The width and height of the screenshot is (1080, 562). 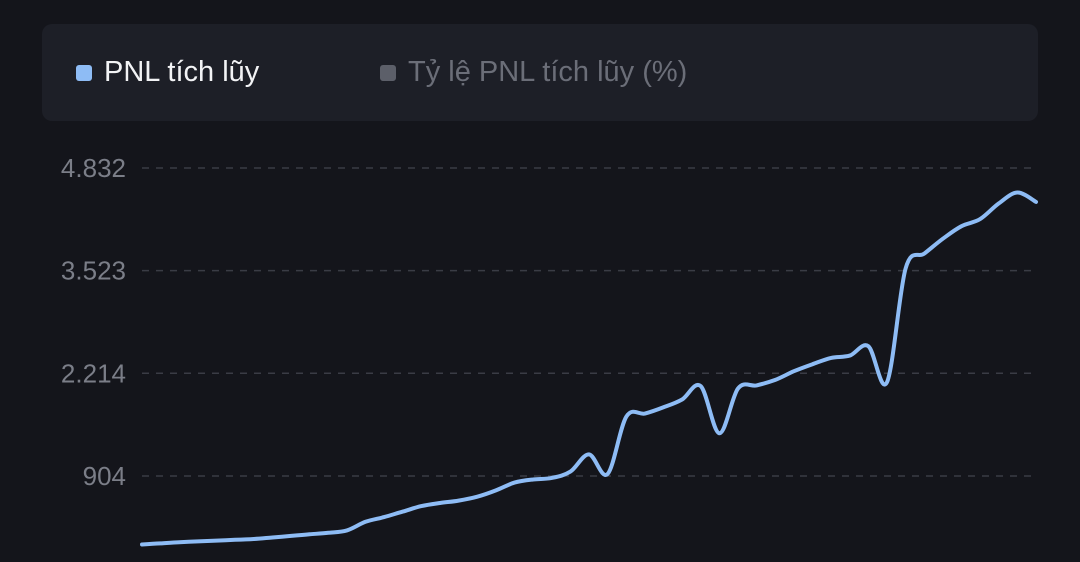 I want to click on legend-label-pnl: PNL tích lũy, so click(x=182, y=72).